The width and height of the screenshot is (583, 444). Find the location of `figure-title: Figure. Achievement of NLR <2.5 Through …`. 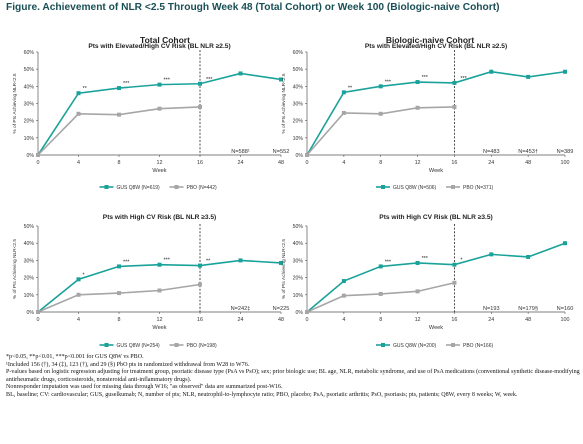

figure-title: Figure. Achievement of NLR <2.5 Through … is located at coordinates (253, 7).